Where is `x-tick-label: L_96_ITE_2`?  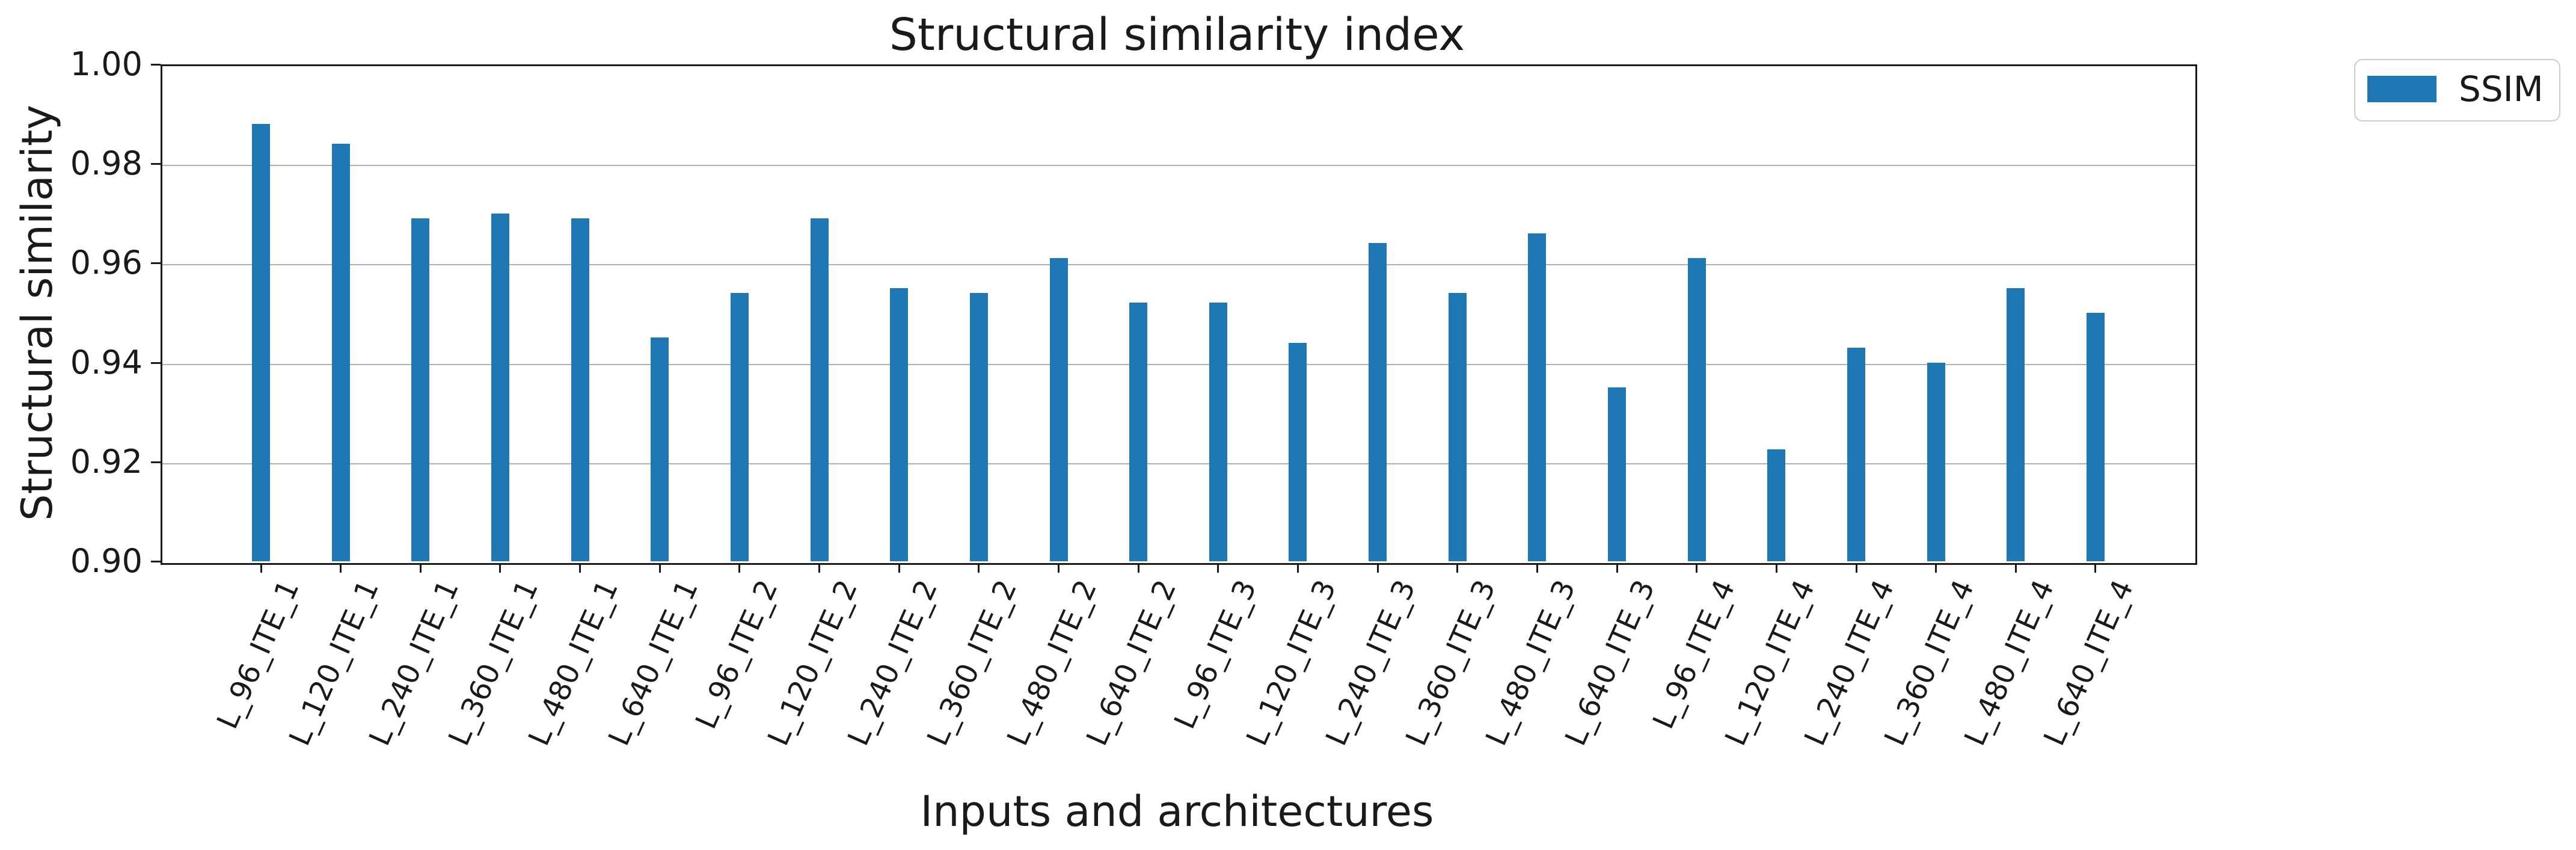 x-tick-label: L_96_ITE_2 is located at coordinates (736, 654).